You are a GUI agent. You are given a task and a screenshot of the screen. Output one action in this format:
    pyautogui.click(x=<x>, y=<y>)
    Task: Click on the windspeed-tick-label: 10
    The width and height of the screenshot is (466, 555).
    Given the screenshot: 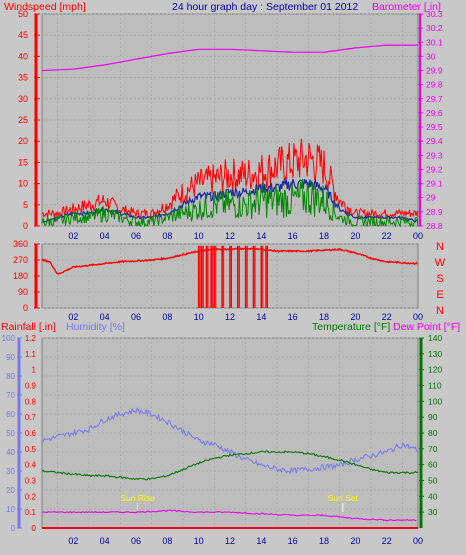 What is the action you would take?
    pyautogui.click(x=23, y=184)
    